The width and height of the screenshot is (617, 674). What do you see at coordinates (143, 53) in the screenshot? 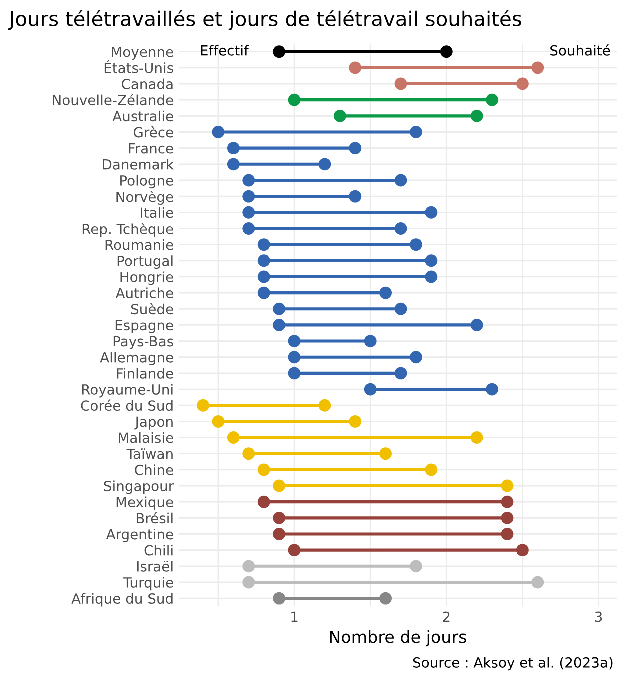
I see `y-tick-label: Moyenne` at bounding box center [143, 53].